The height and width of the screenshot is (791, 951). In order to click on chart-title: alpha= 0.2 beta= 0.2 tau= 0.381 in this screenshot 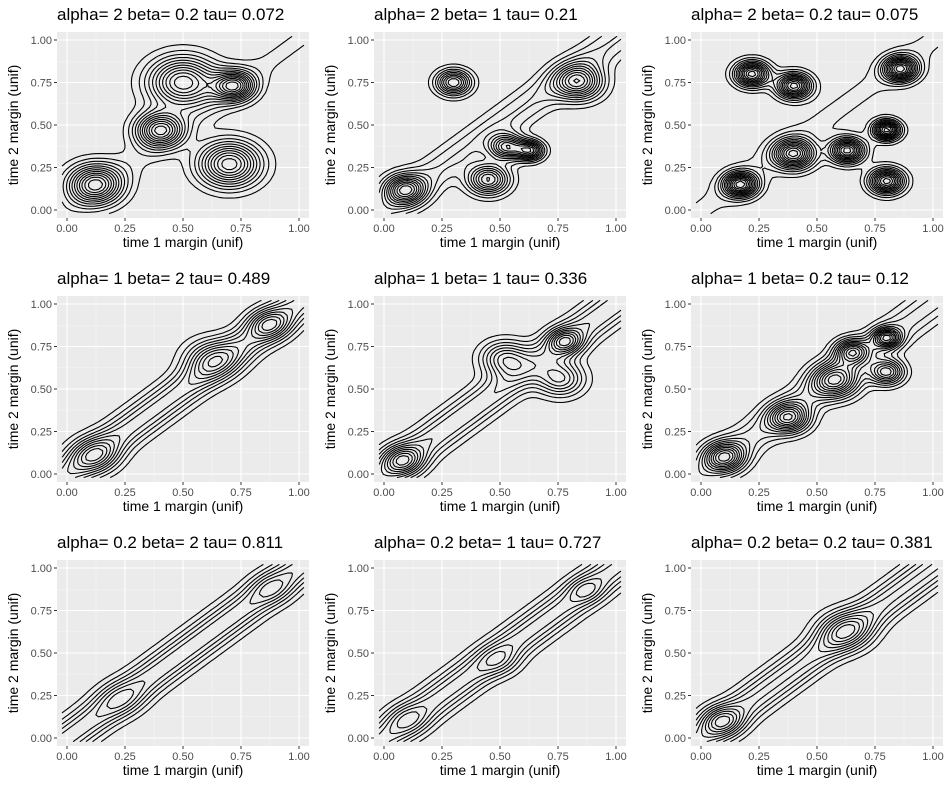, I will do `click(812, 542)`.